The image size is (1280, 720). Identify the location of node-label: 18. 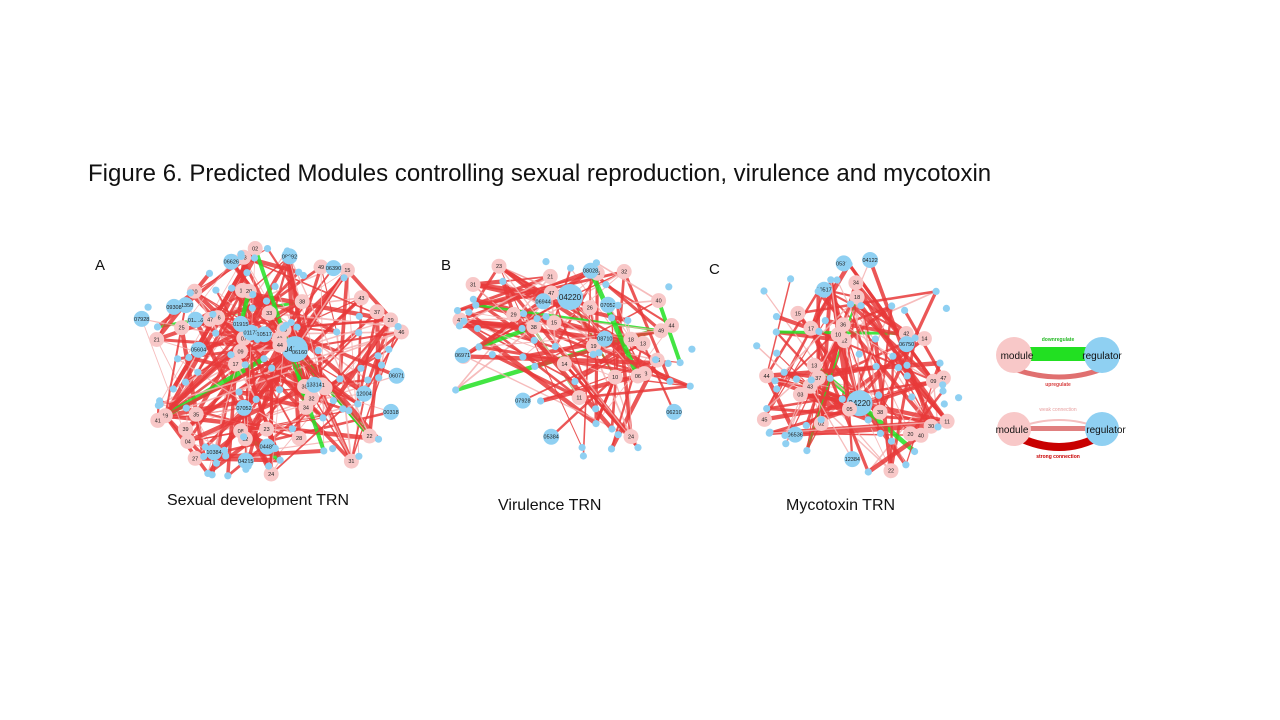
(631, 340).